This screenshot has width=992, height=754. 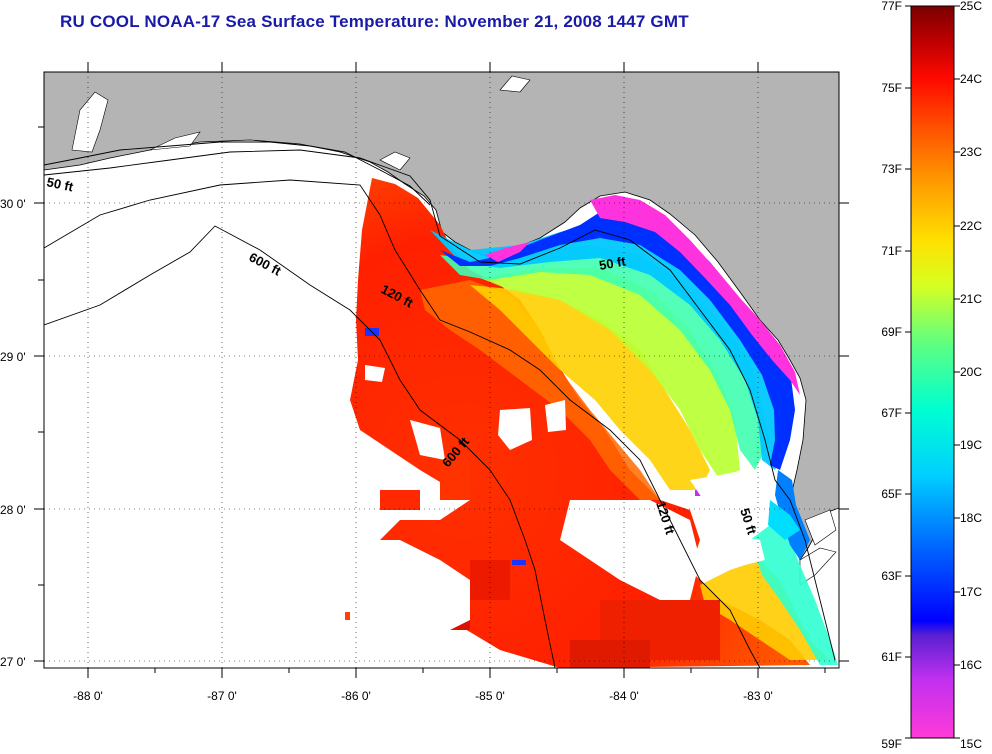 I want to click on colorbar-f-label: 69F, so click(x=891, y=332).